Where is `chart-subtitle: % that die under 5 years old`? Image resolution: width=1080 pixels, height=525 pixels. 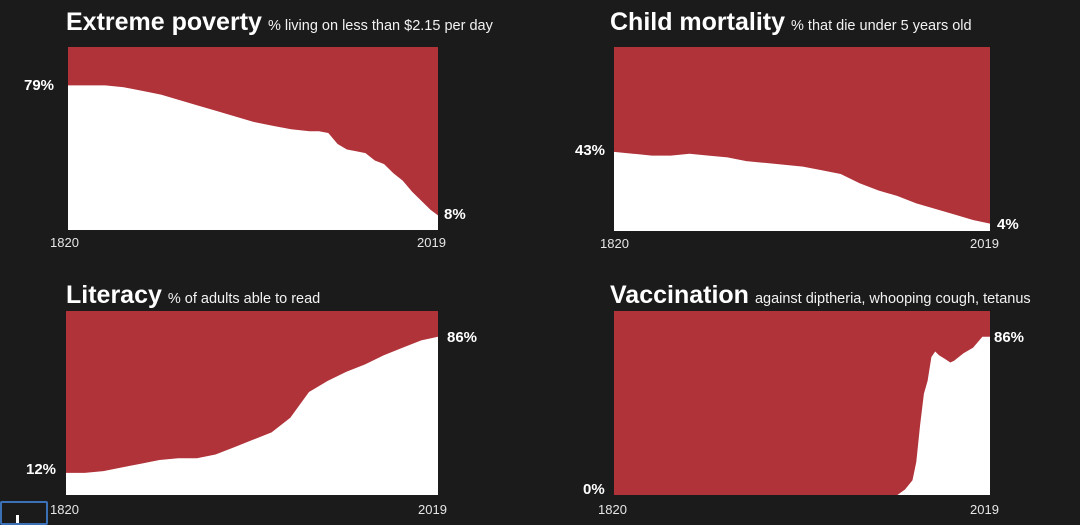
chart-subtitle: % that die under 5 years old is located at coordinates (881, 26).